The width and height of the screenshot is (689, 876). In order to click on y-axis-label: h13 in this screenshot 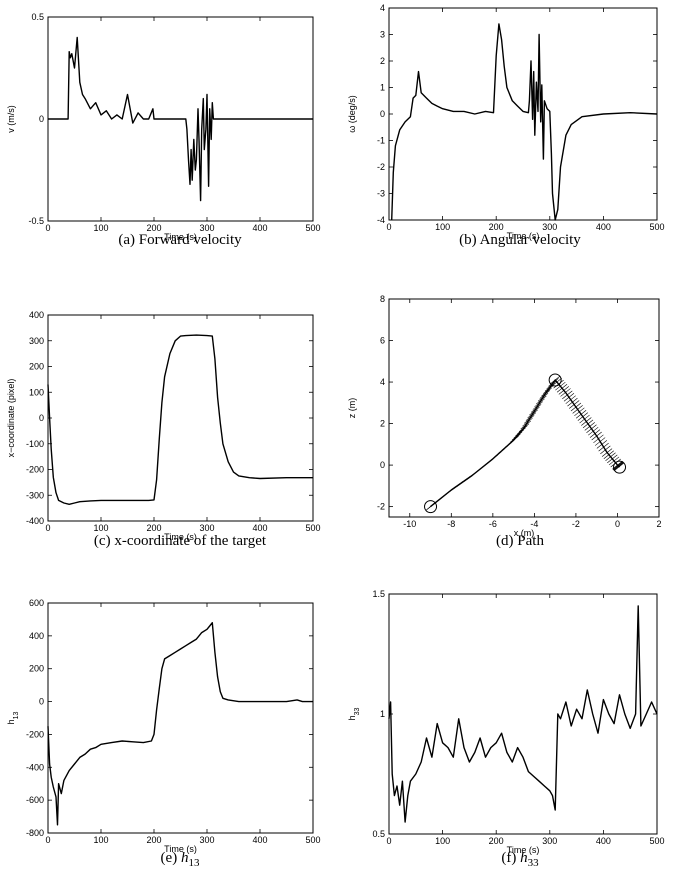, I will do `click(13, 717)`.